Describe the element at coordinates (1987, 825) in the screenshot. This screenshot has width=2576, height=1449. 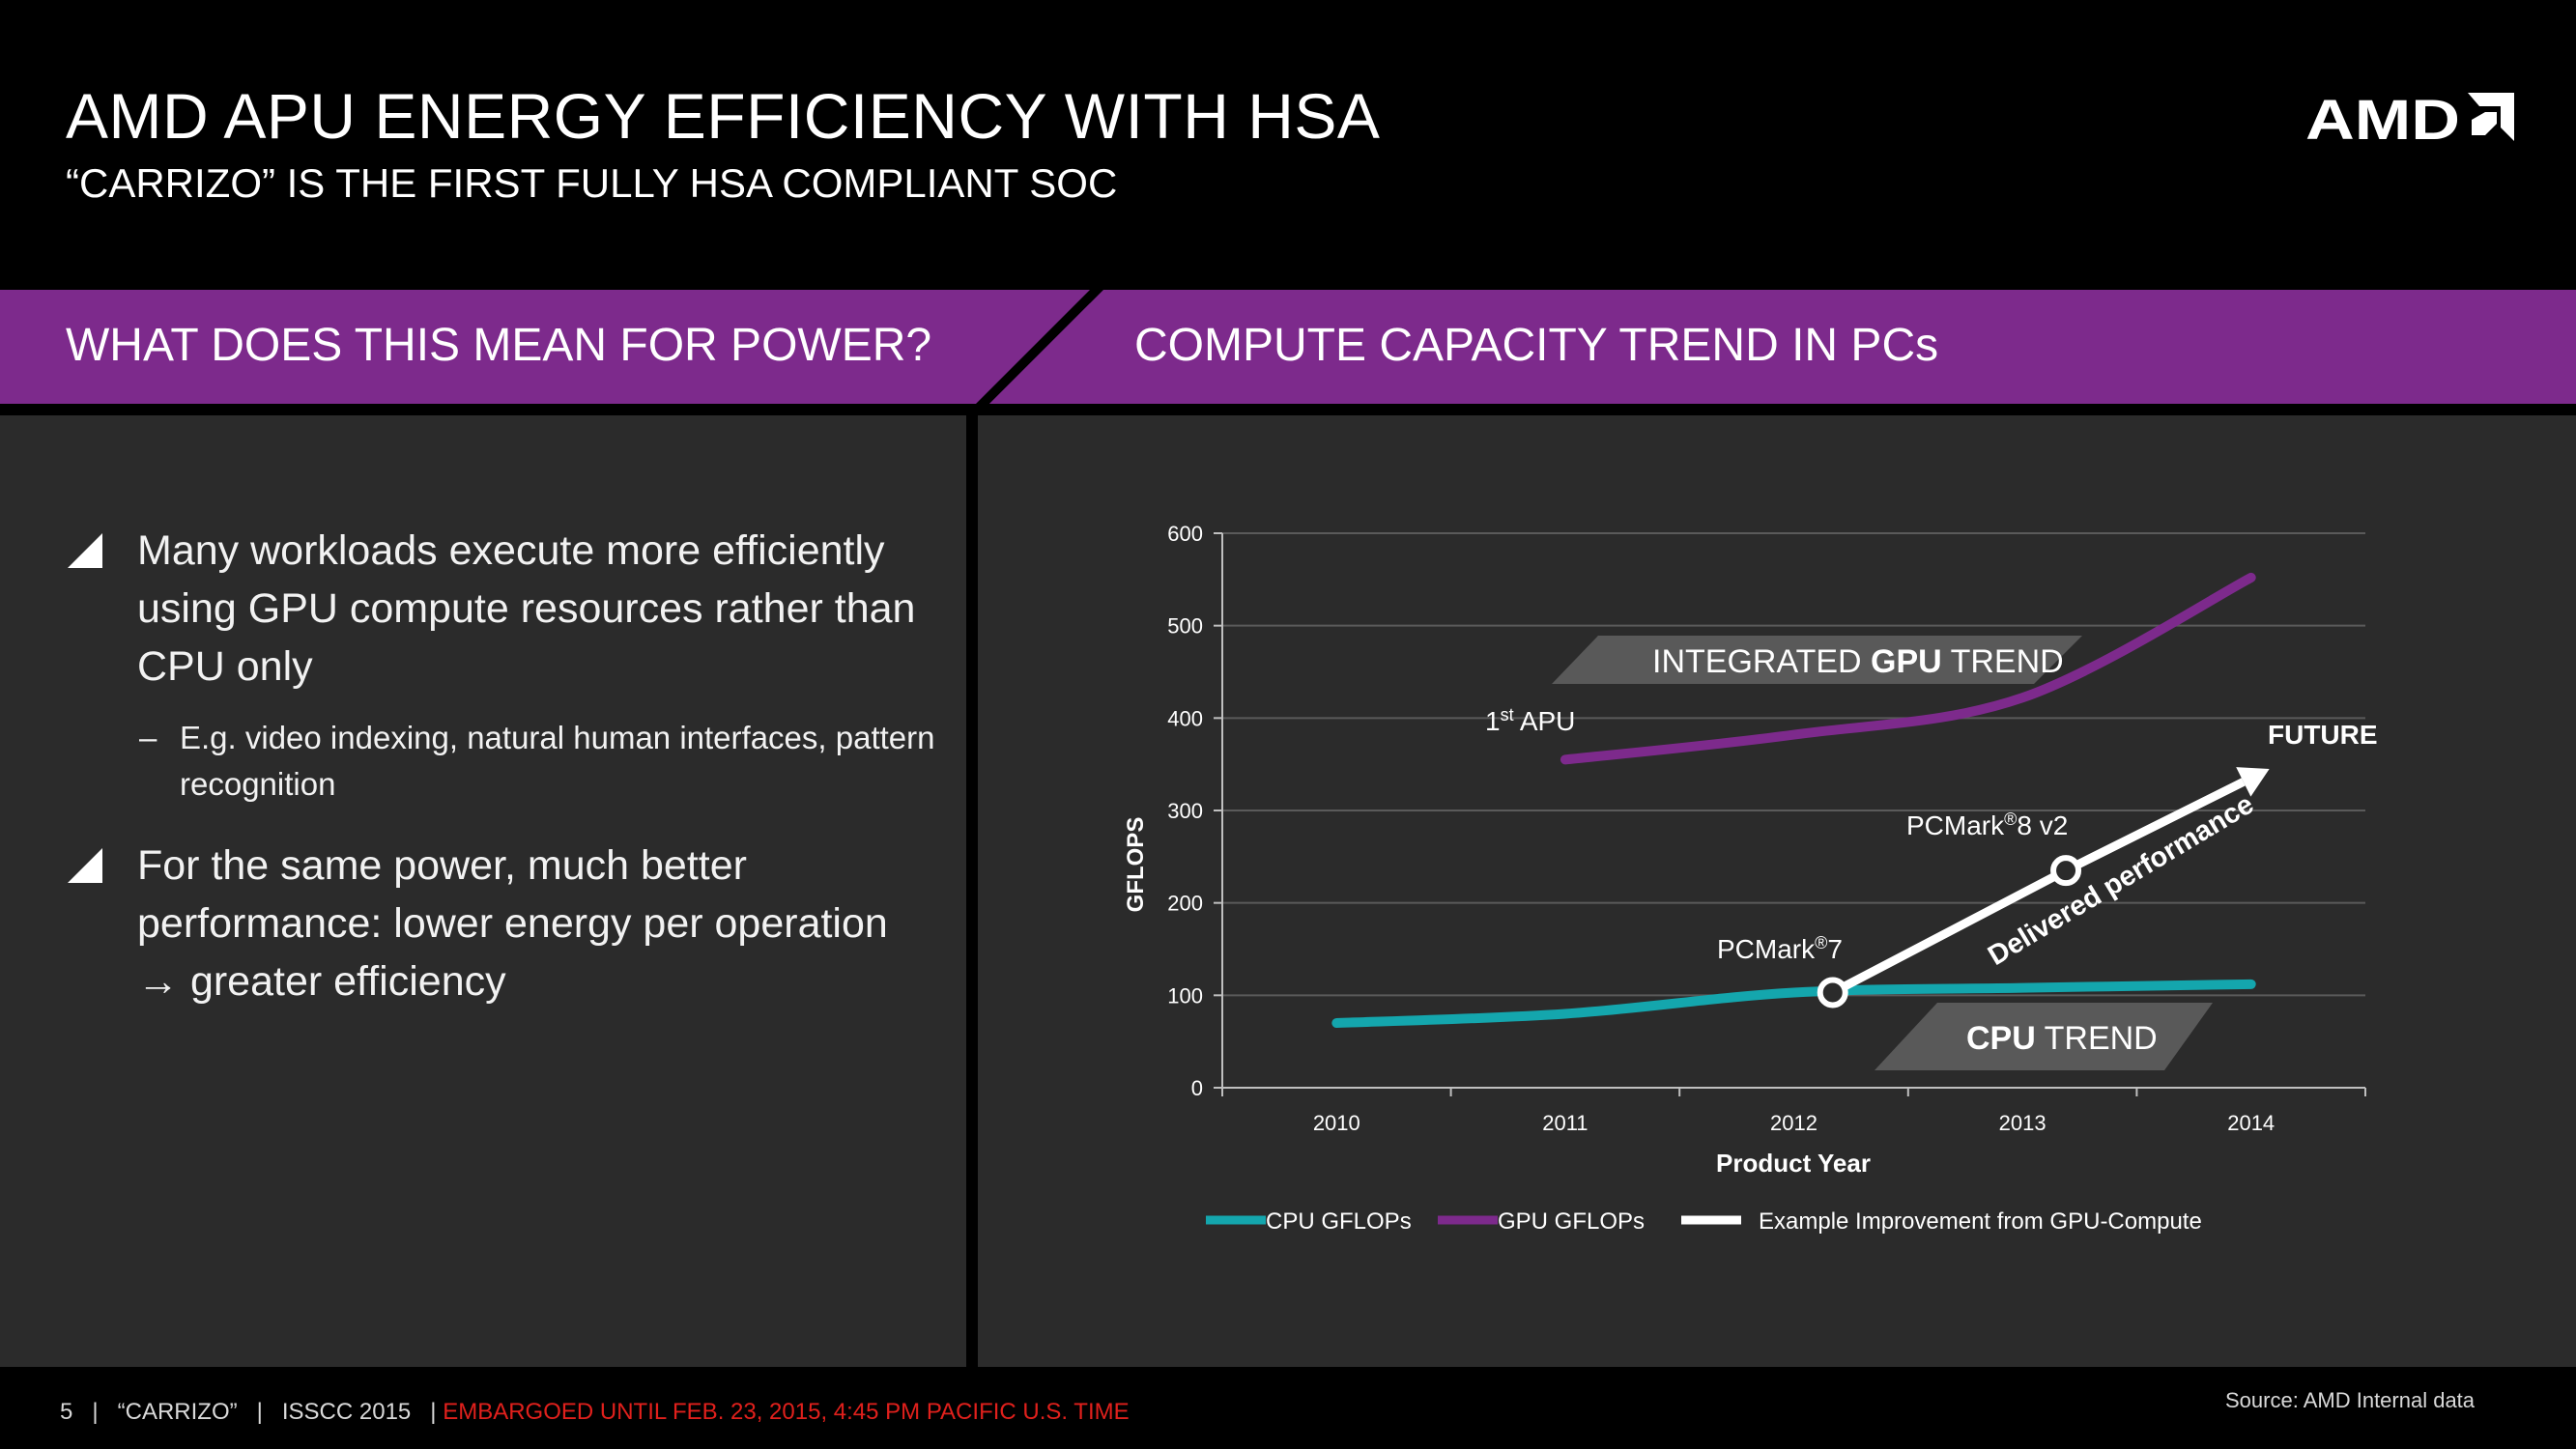
I see `pcmark8-label: PCMark®8 v2` at that location.